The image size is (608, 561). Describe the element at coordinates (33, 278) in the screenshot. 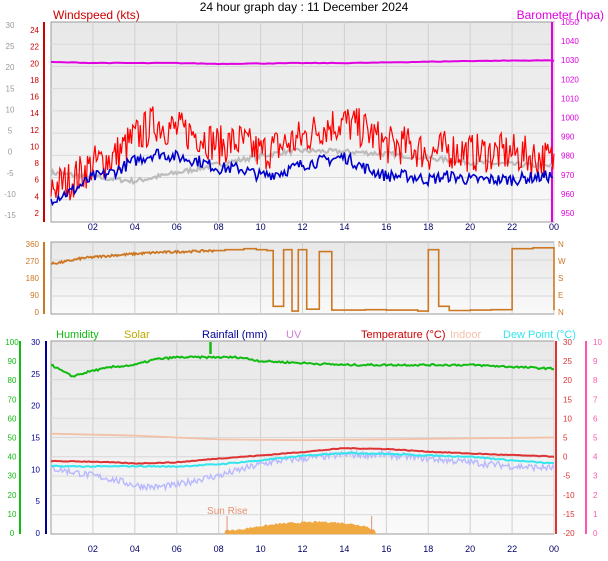

I see `direction-tick: 180` at that location.